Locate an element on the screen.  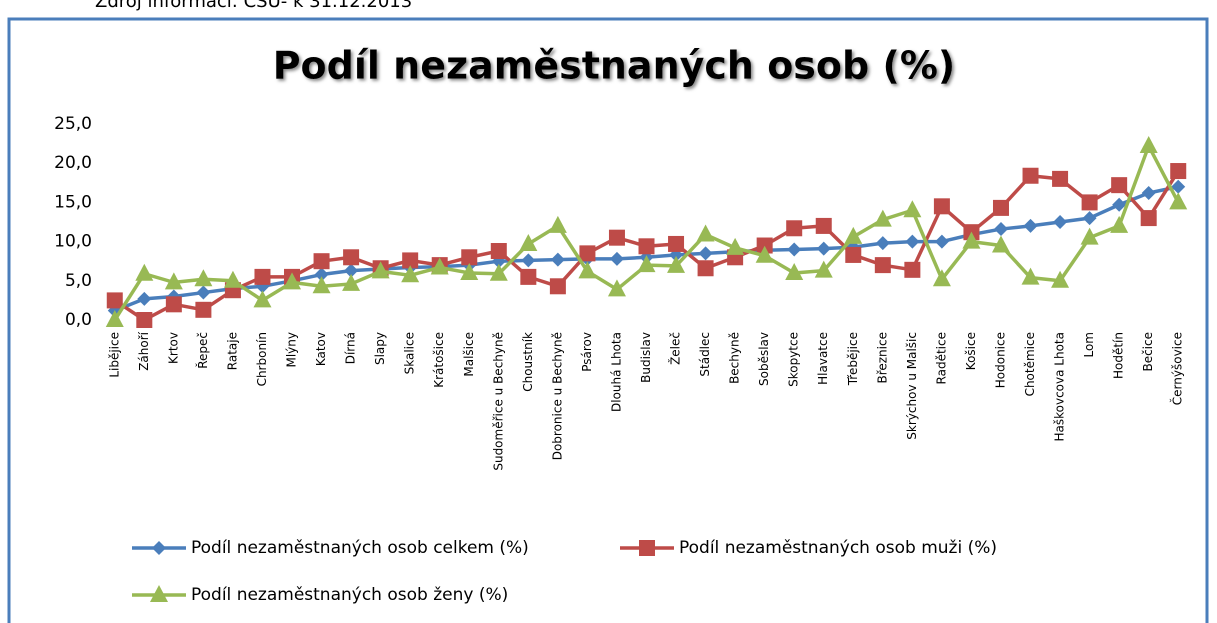
x-tick-label: Stádlec is located at coordinates (705, 354).